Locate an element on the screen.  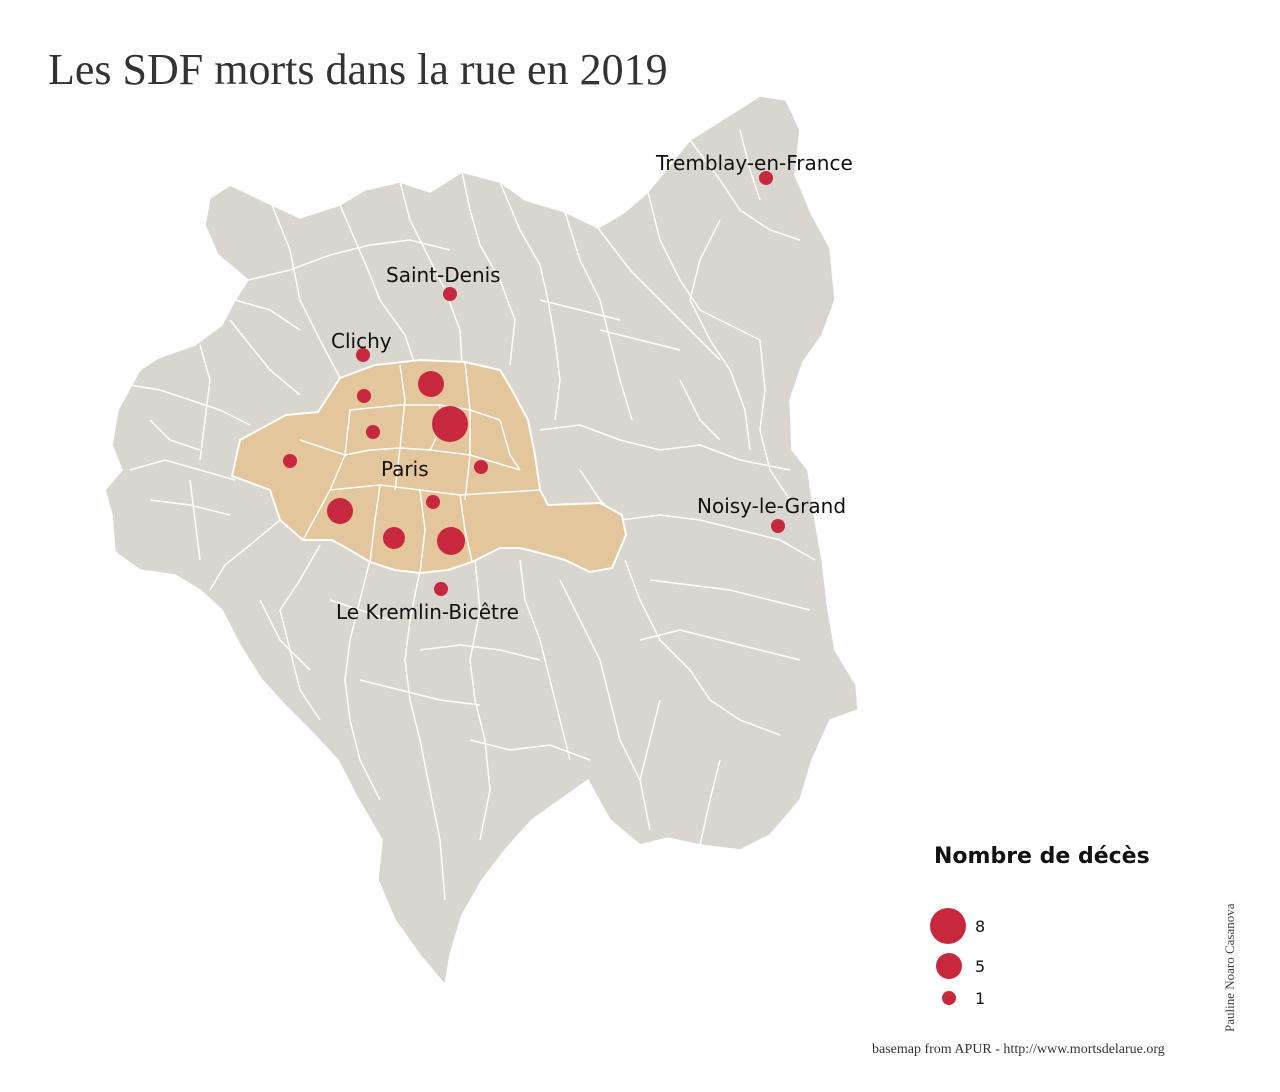
label-noisy: Noisy-le-Grand is located at coordinates (771, 506).